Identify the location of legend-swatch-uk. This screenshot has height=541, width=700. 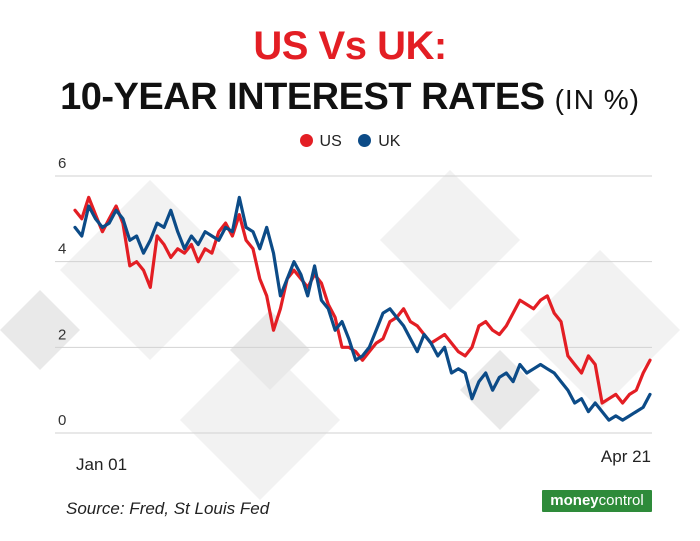
(365, 140).